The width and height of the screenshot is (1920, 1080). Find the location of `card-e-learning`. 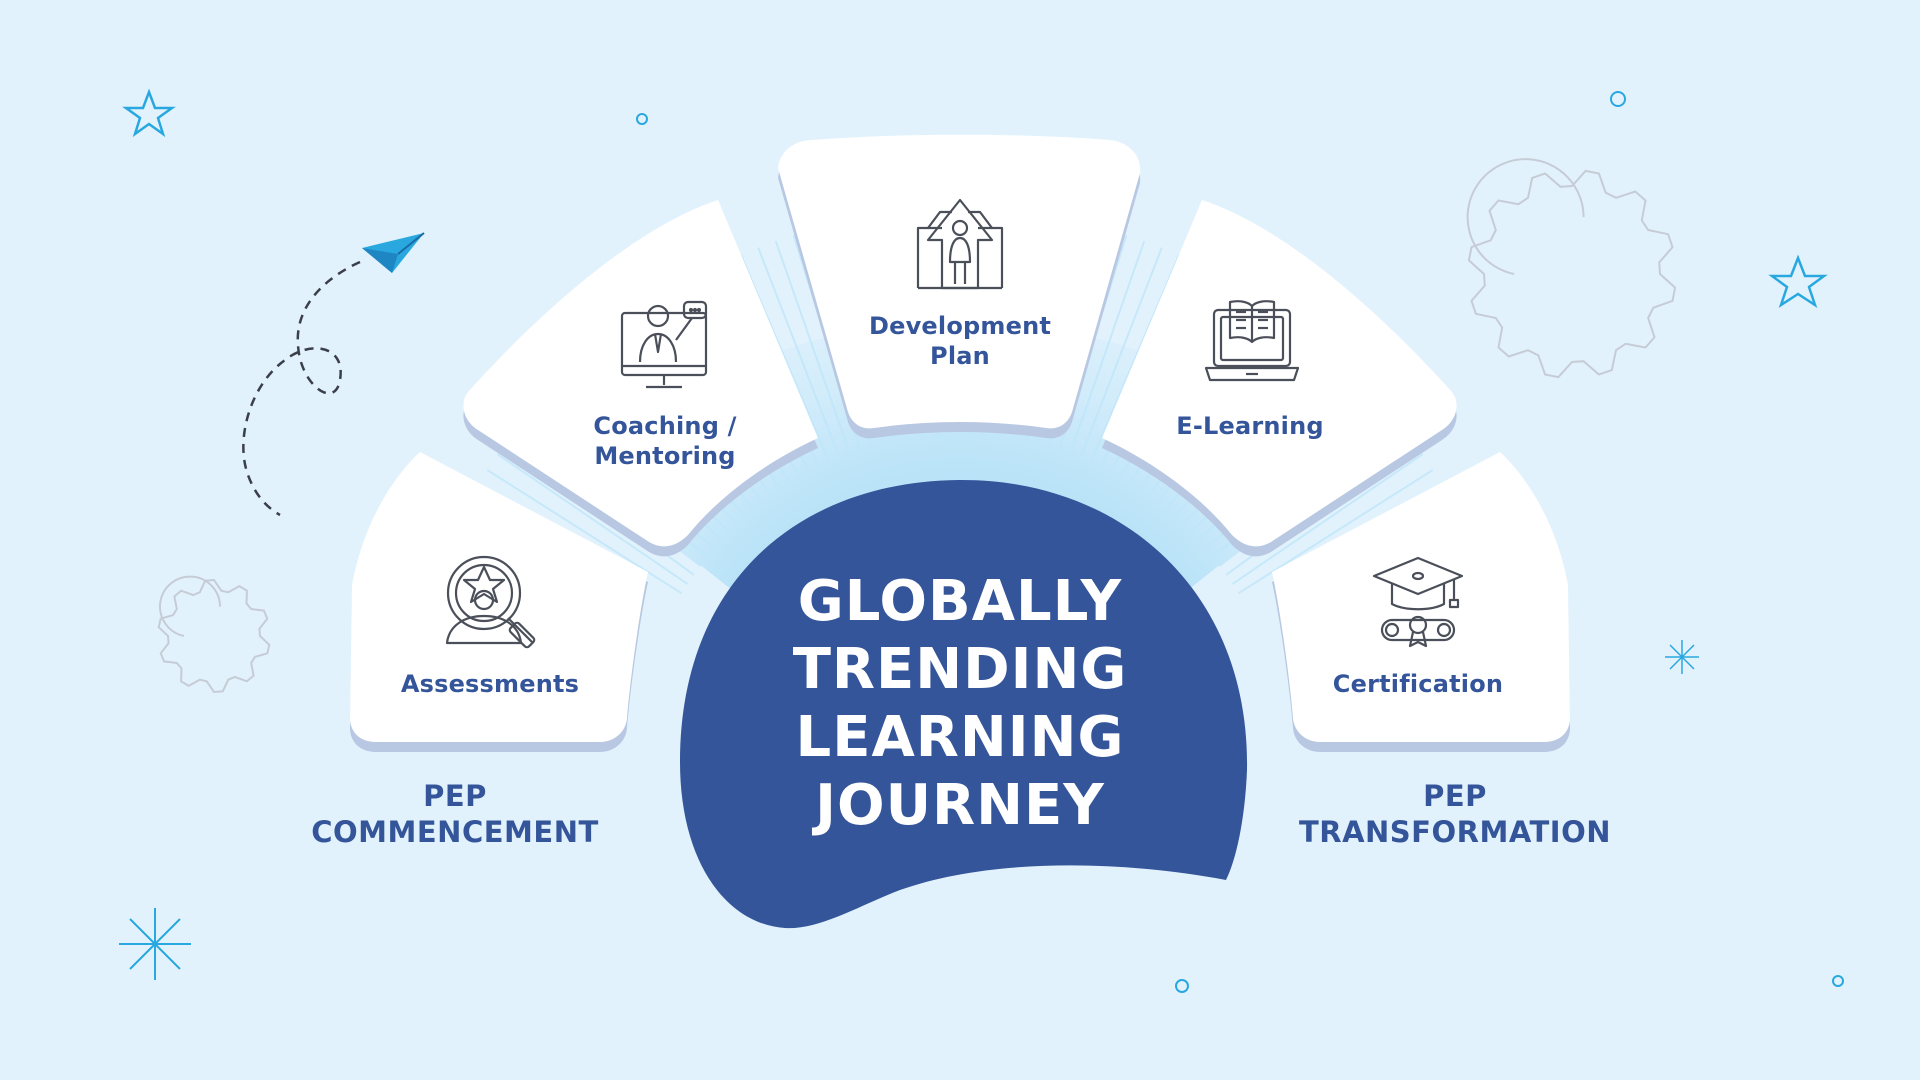

card-e-learning is located at coordinates (1279, 378).